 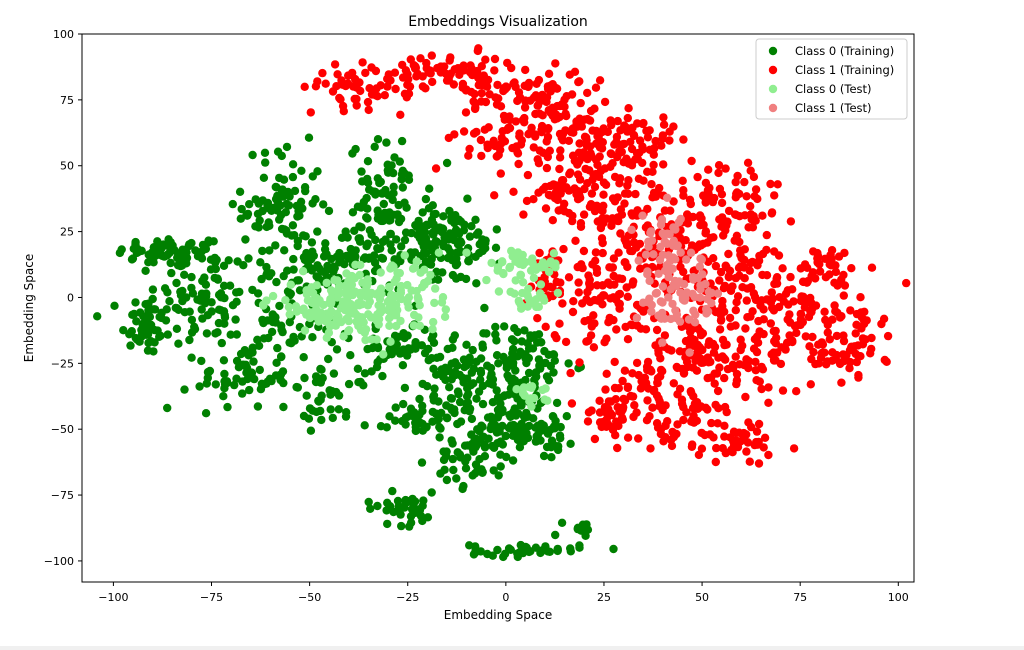 I want to click on x-tick-label: −25, so click(x=407, y=597).